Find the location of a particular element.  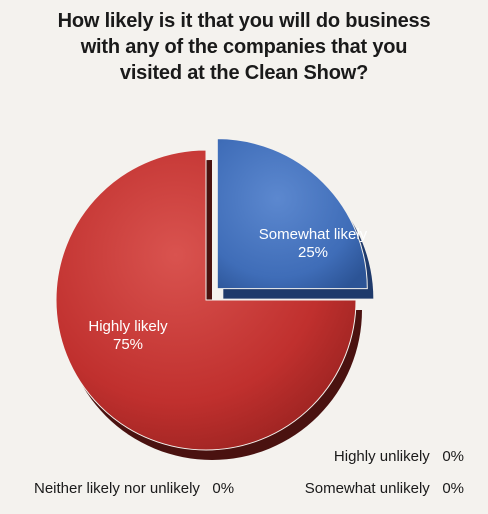

label-neither-name: Neither likely nor unlikely is located at coordinates (117, 488).